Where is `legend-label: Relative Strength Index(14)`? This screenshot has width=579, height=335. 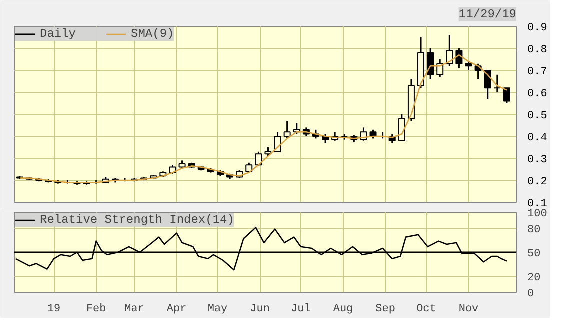 legend-label: Relative Strength Index(14) is located at coordinates (137, 220).